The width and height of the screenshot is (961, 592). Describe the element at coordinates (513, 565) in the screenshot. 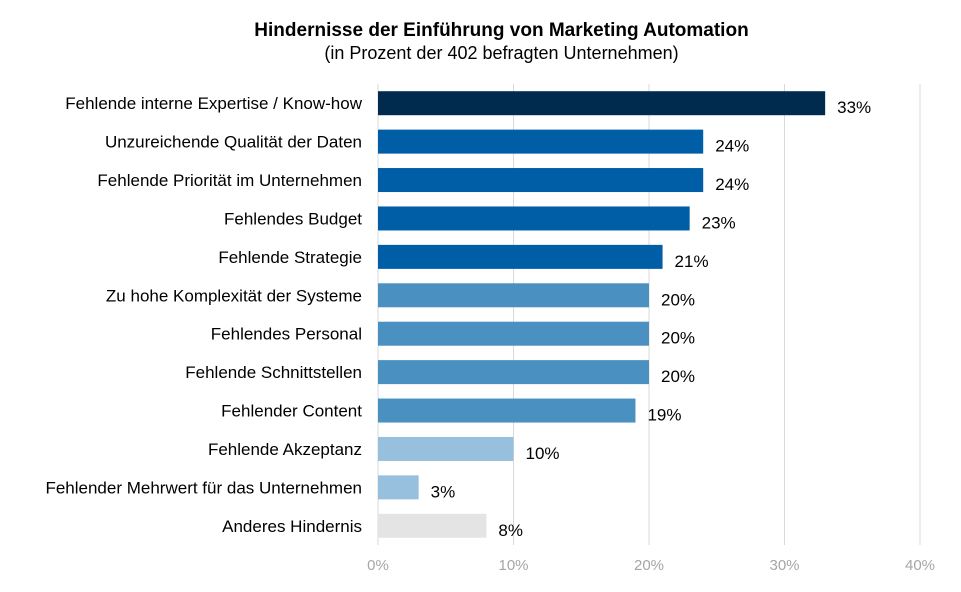

I see `x-tick-label-1: 10%` at that location.